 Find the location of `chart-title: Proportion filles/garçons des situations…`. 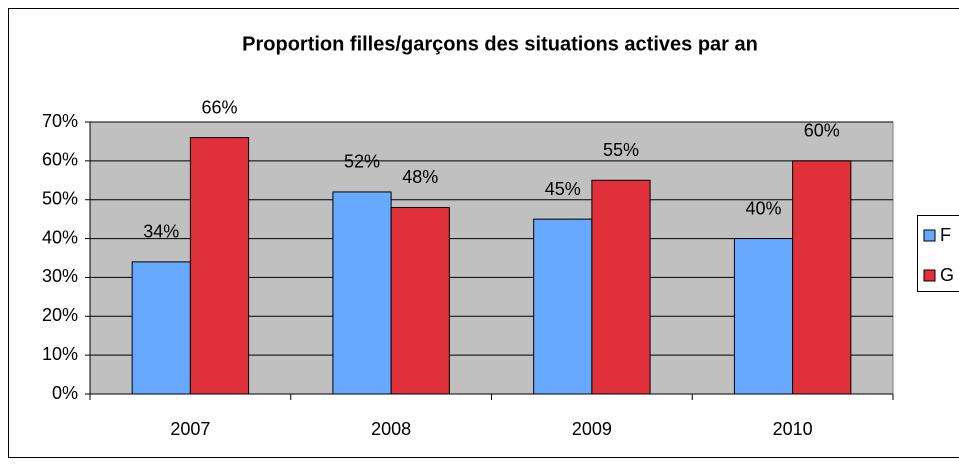

chart-title: Proportion filles/garçons des situations… is located at coordinates (500, 44).